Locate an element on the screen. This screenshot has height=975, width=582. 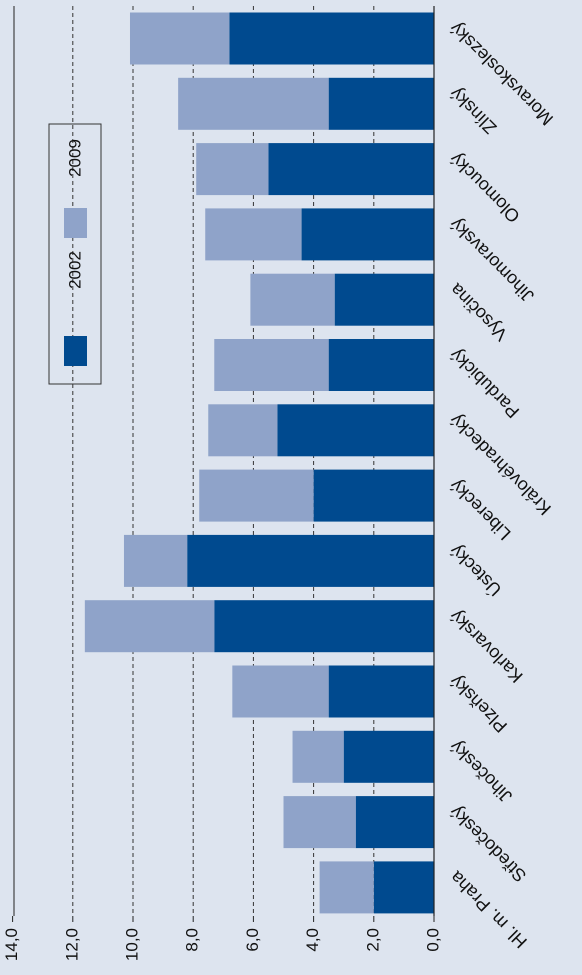
legend-label: 2002 is located at coordinates (74, 270).